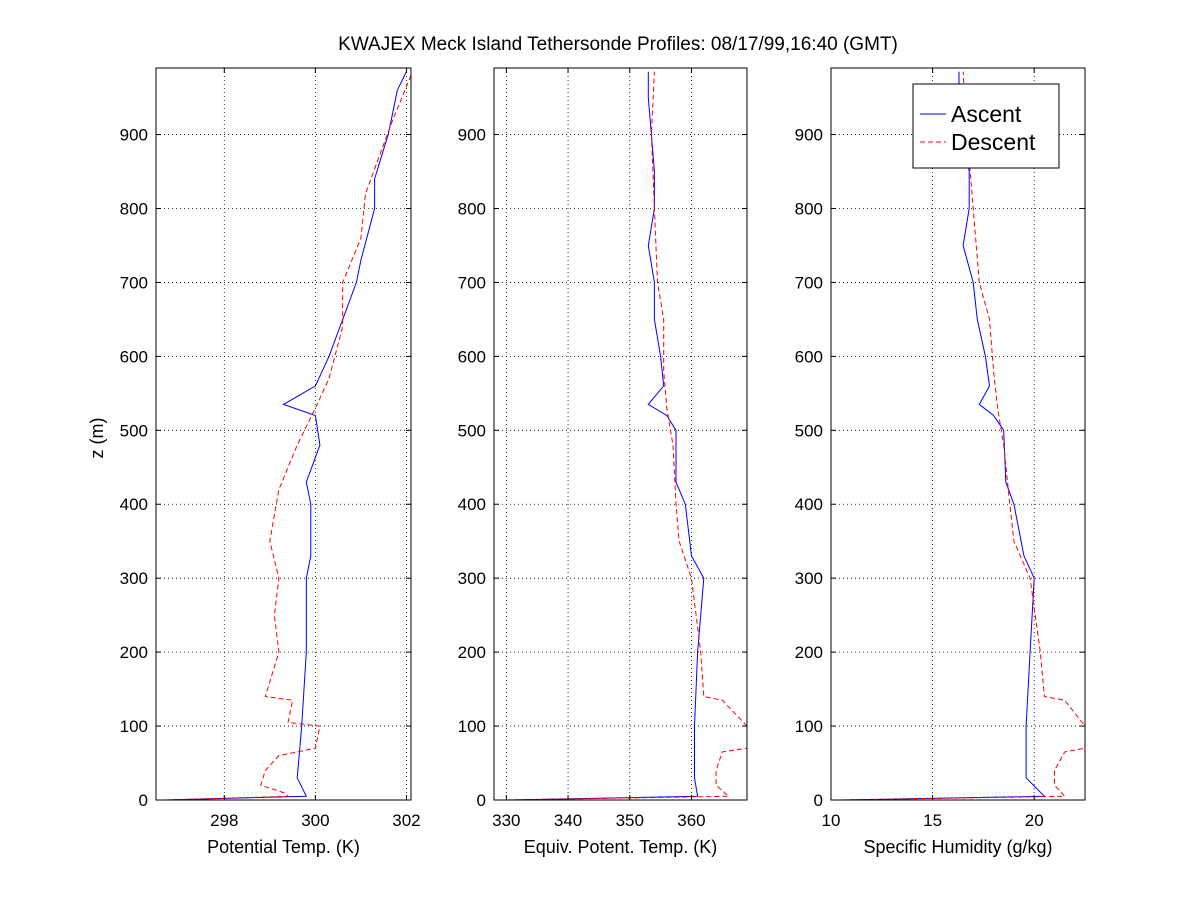  What do you see at coordinates (506, 820) in the screenshot?
I see `x-tick-label: 330` at bounding box center [506, 820].